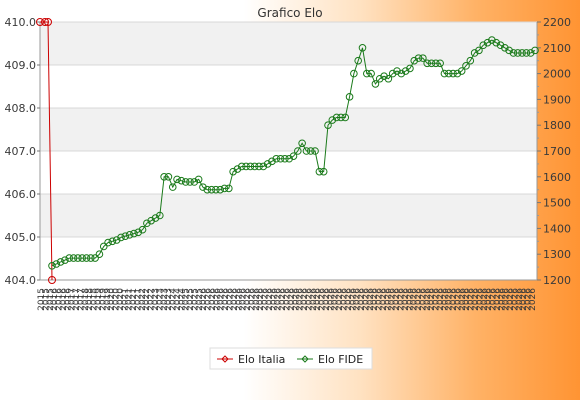  I want to click on series-line-elo-italia, so click(46, 151).